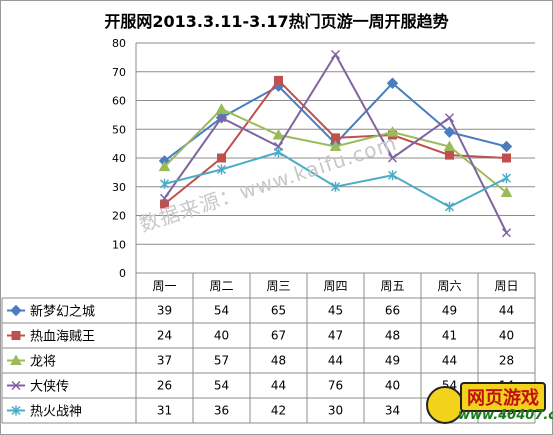 This screenshot has width=553, height=435. I want to click on data-label: 41, so click(449, 336).